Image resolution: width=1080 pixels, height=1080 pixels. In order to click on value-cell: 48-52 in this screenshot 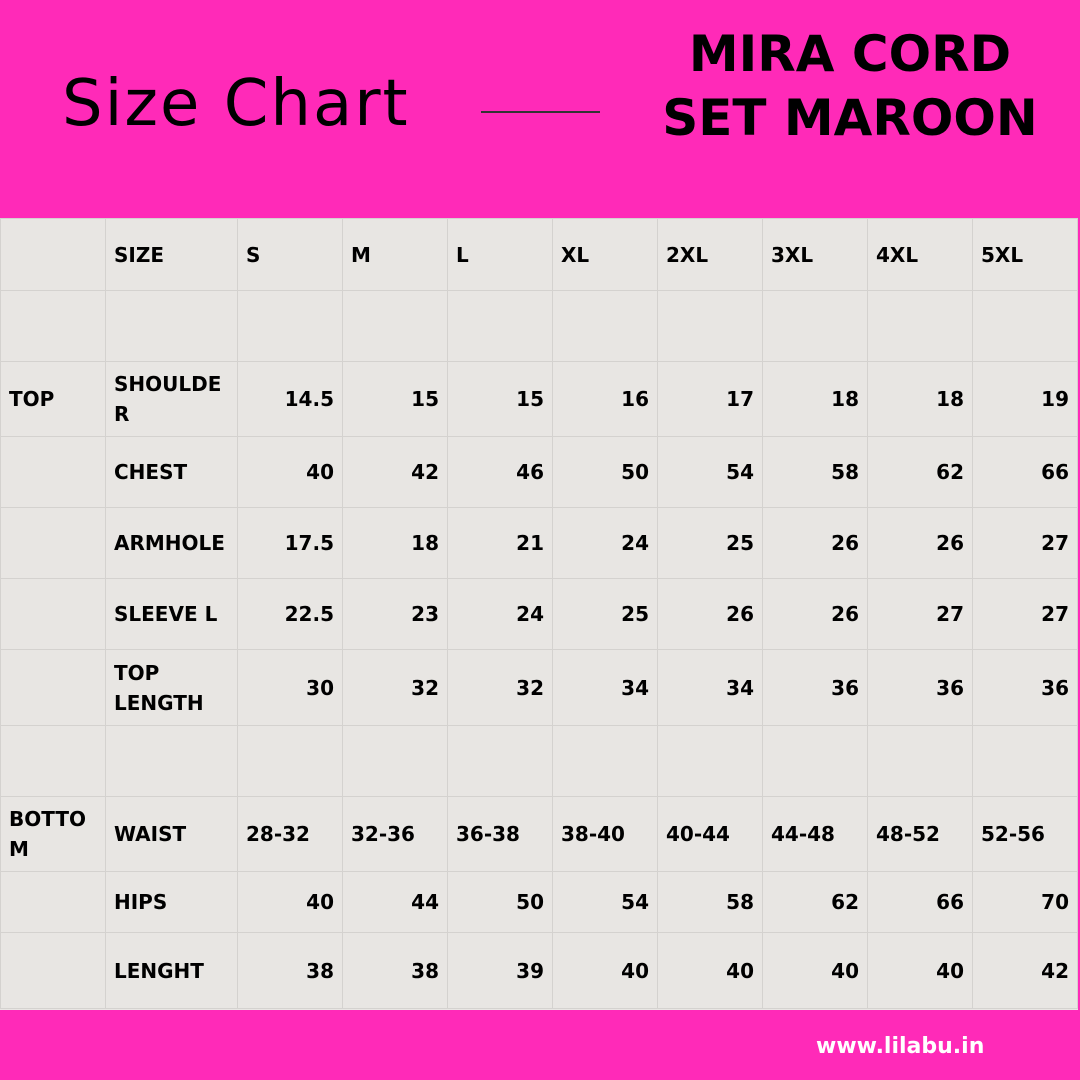, I will do `click(920, 834)`.